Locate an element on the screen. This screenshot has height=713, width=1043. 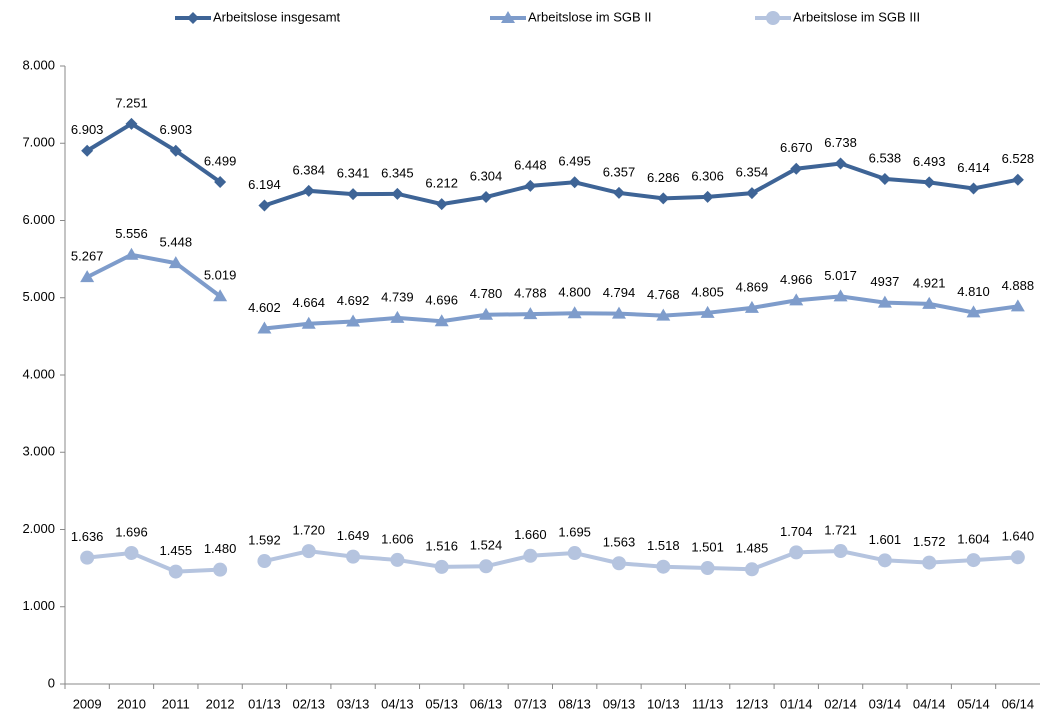
data-label: 4.810 is located at coordinates (973, 291).